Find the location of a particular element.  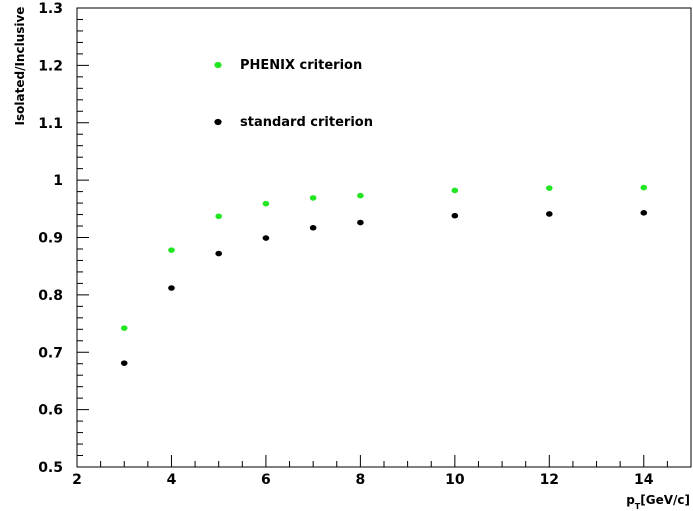

y-tick-label: 1 is located at coordinates (58, 181).